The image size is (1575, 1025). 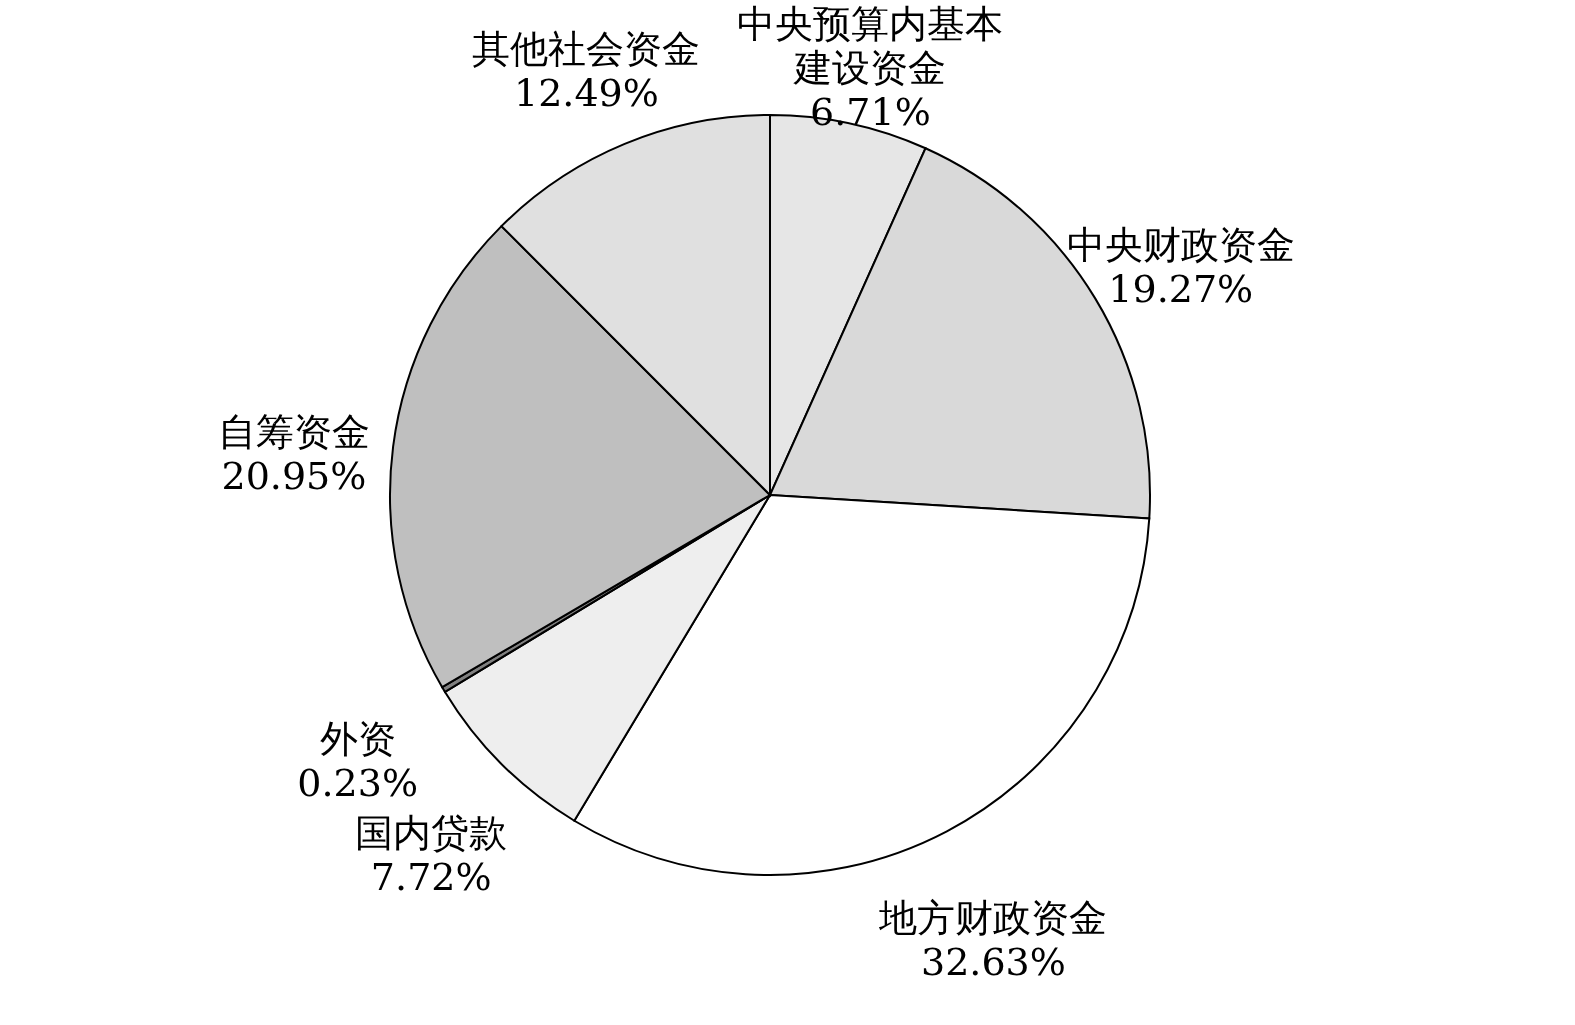 I want to click on data-label: 19.27%, so click(x=1181, y=288).